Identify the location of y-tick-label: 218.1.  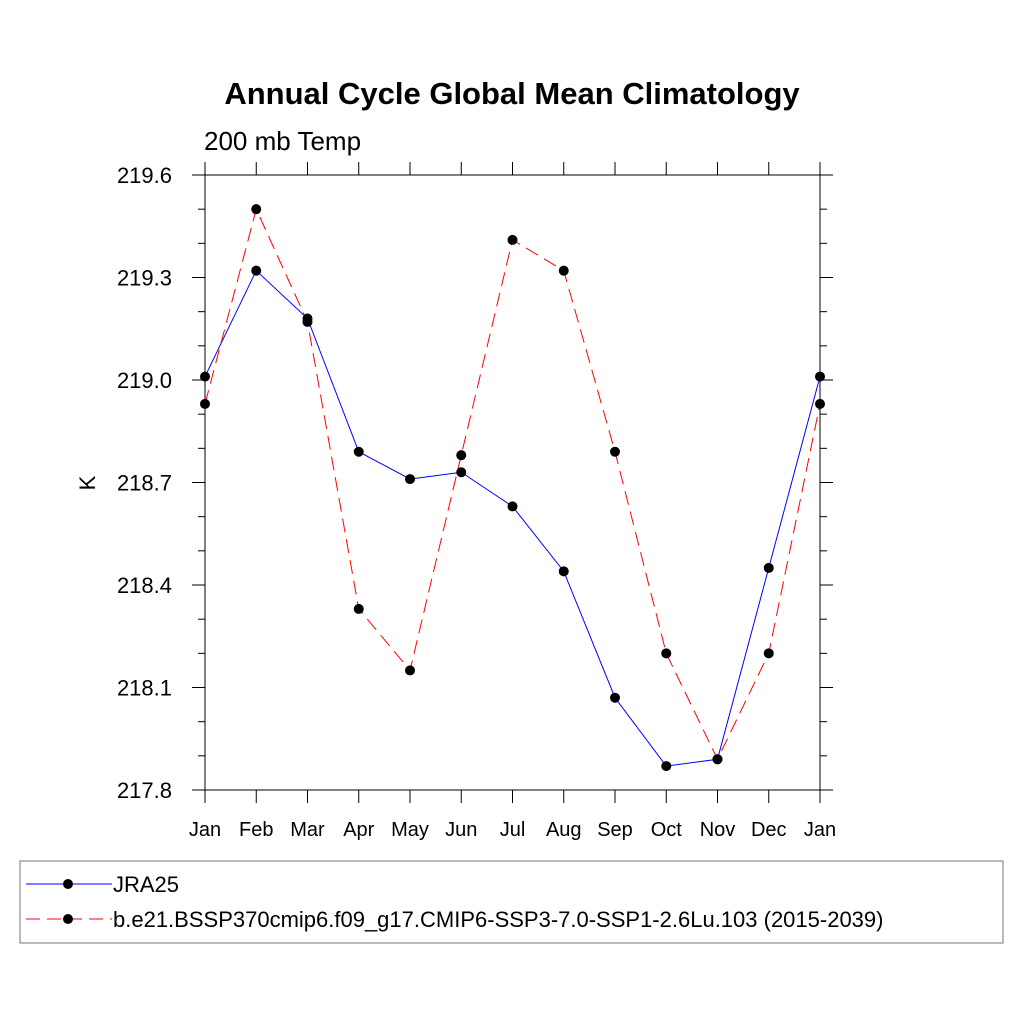
(144, 688).